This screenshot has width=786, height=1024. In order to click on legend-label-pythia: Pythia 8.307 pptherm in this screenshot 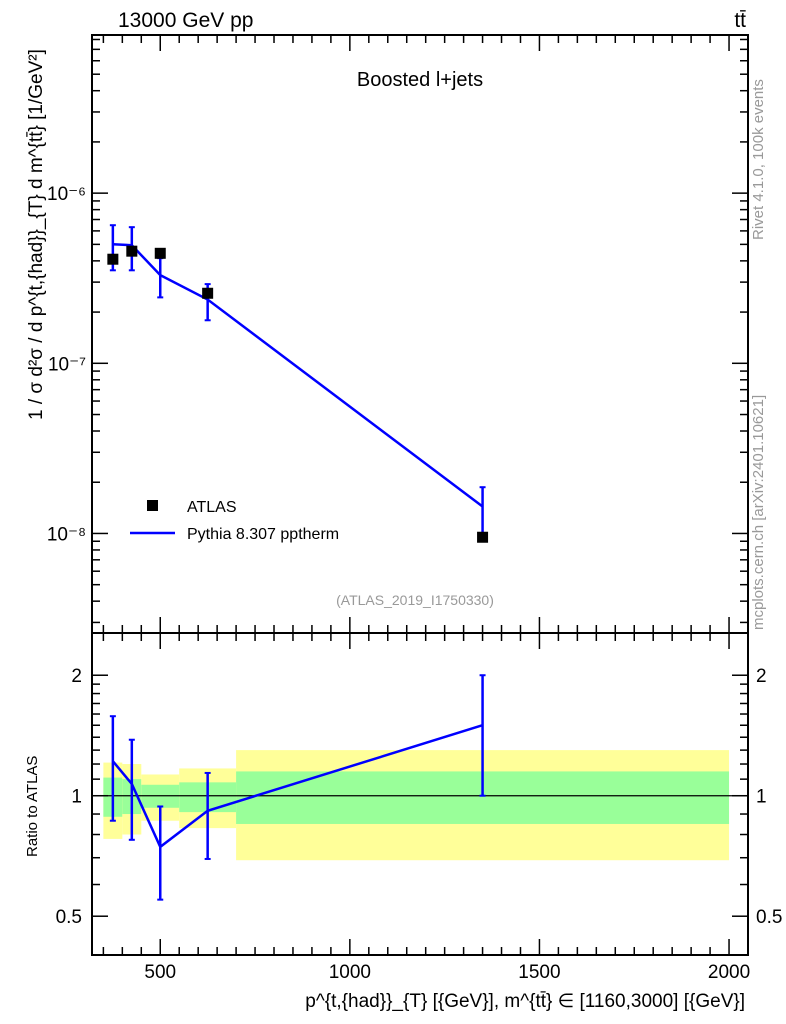, I will do `click(263, 534)`.